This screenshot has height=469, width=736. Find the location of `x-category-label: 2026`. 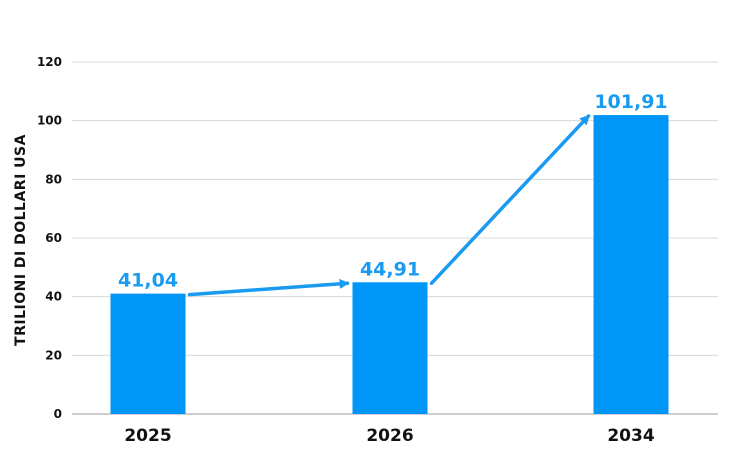

x-category-label: 2026 is located at coordinates (389, 436).